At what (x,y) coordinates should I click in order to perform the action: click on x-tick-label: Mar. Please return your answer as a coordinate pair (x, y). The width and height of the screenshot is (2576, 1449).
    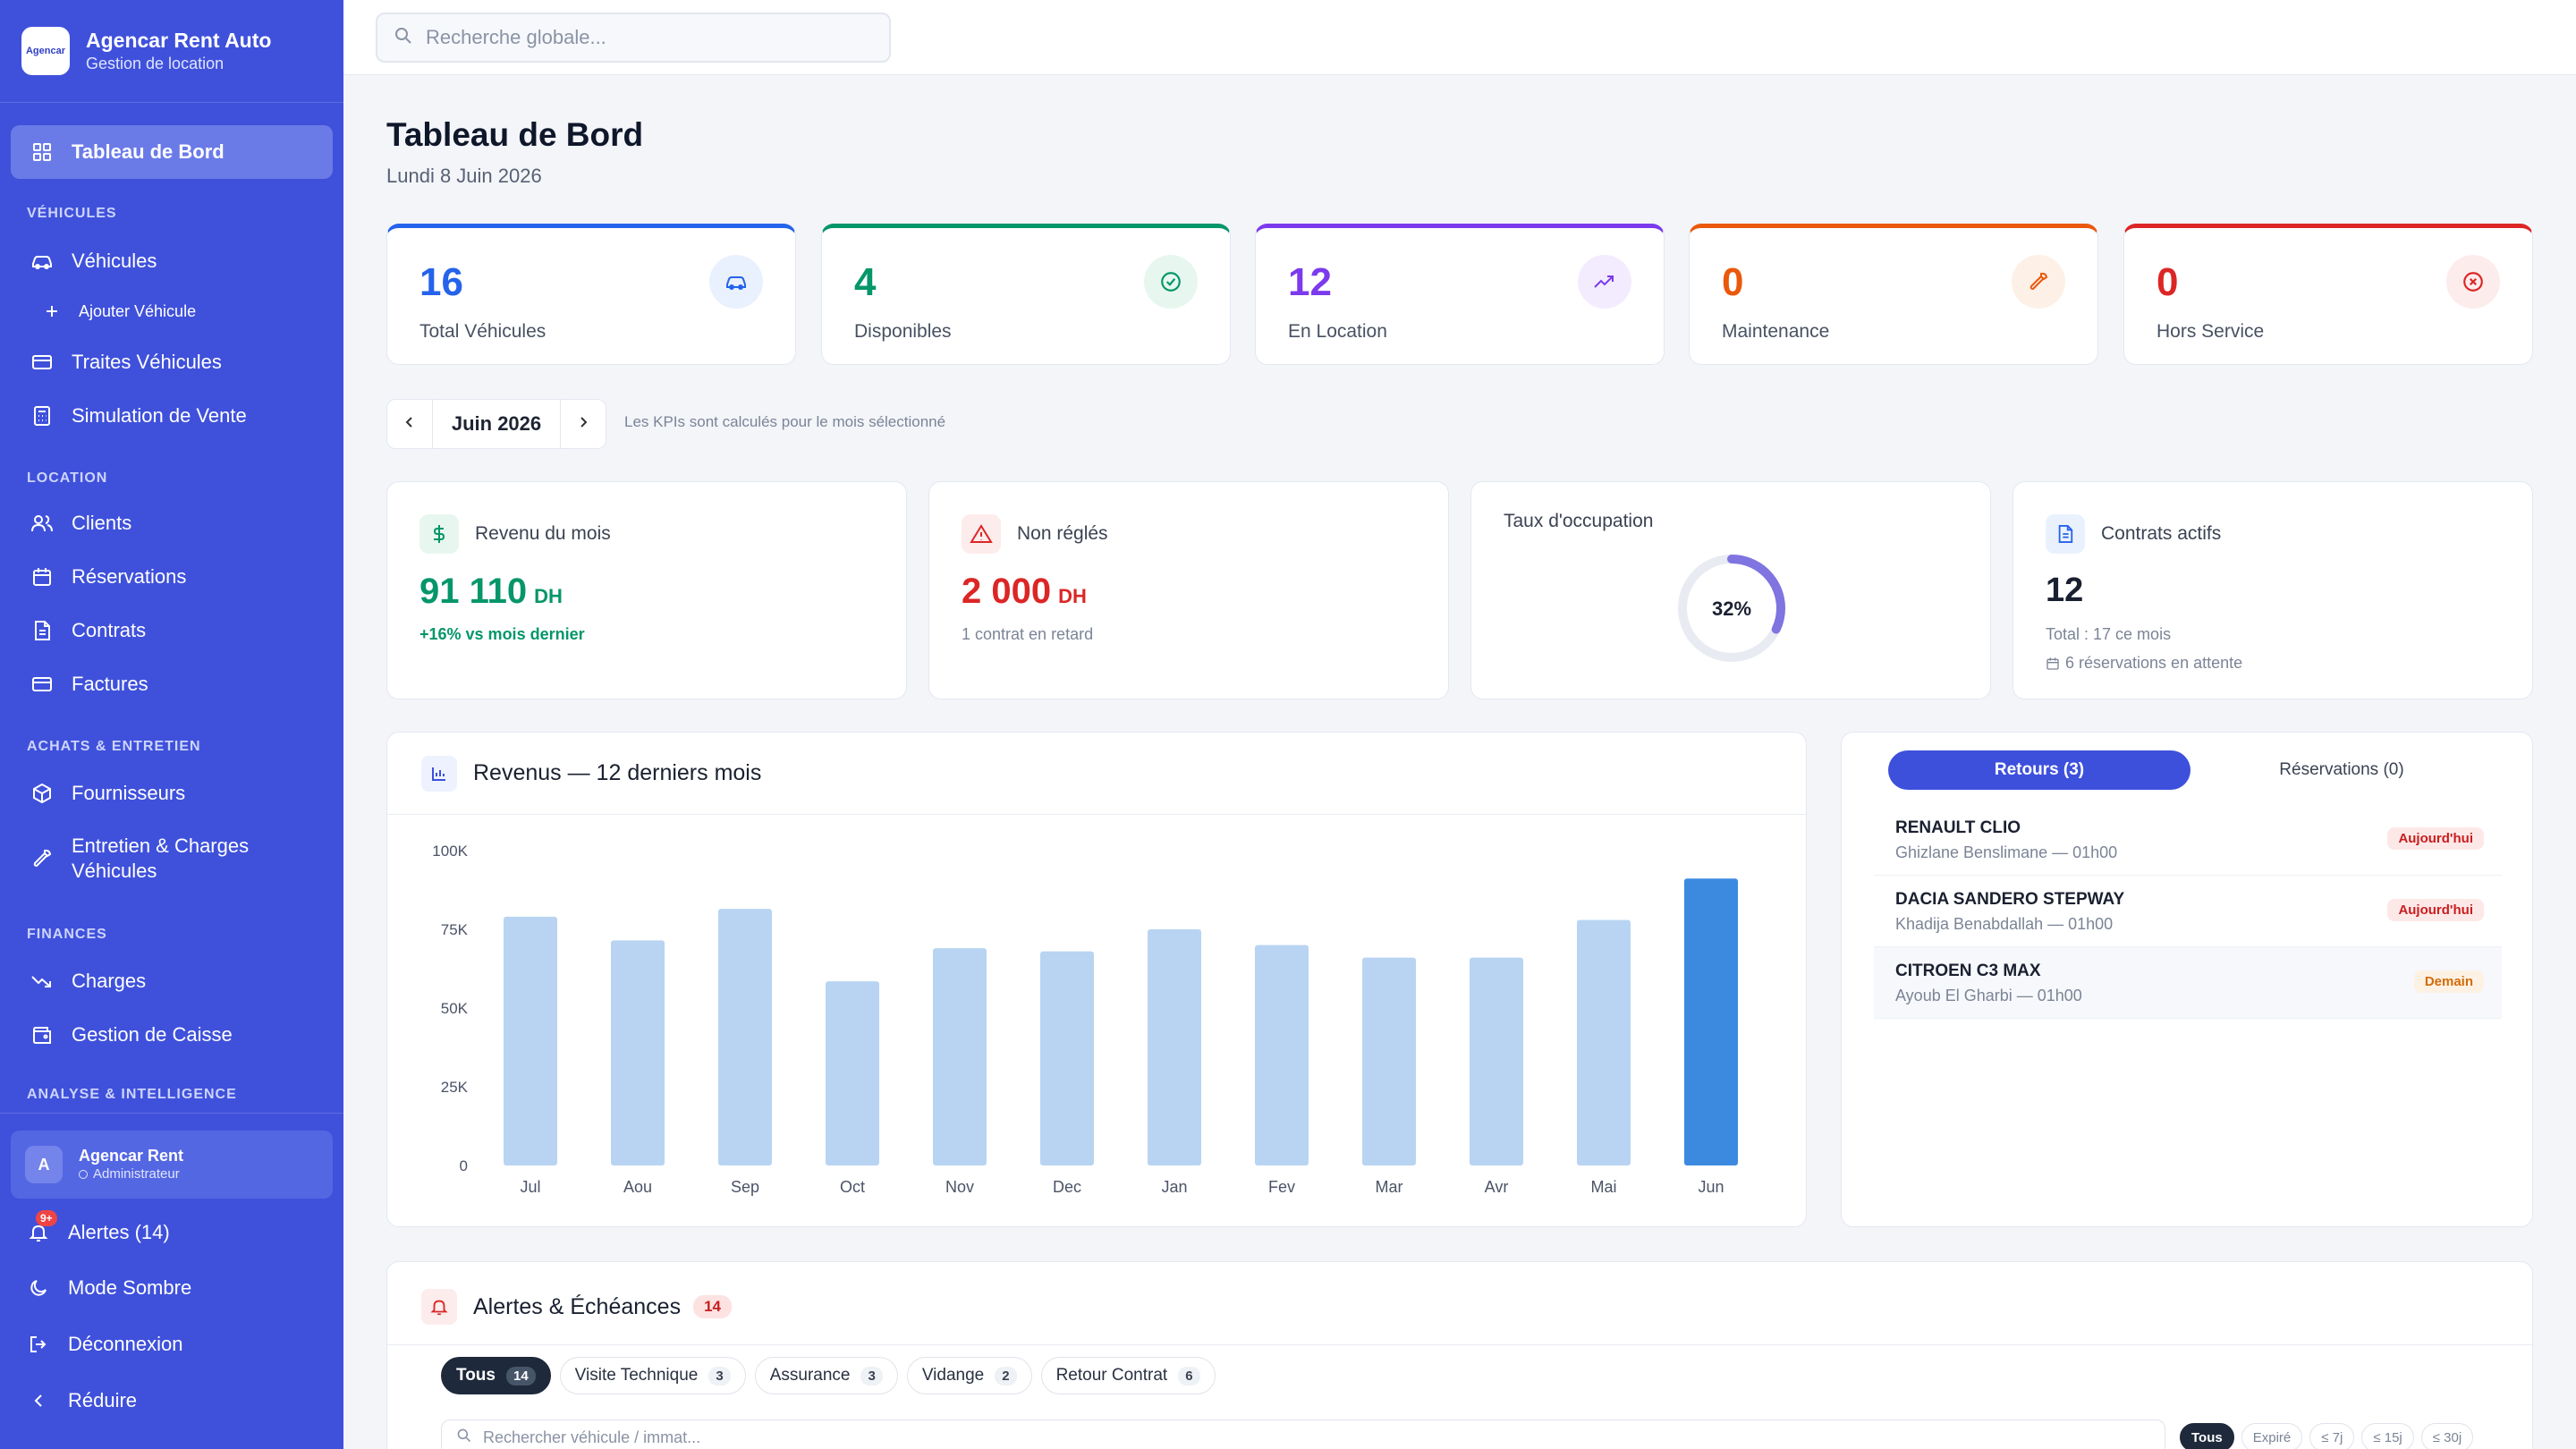
    Looking at the image, I should click on (1389, 1187).